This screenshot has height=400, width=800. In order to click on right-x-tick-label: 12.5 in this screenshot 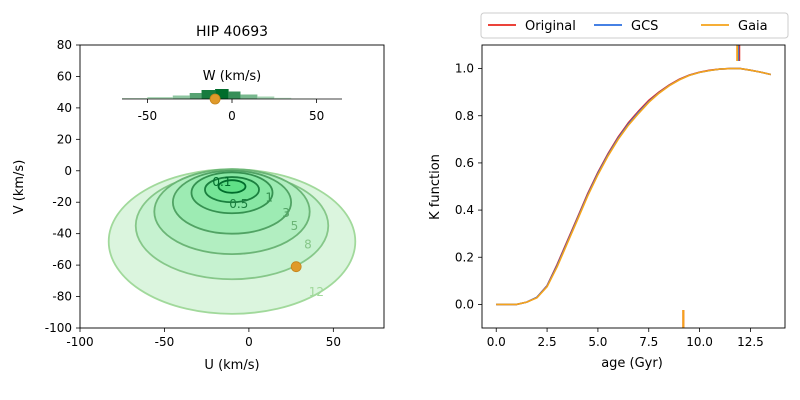, I will do `click(750, 342)`.